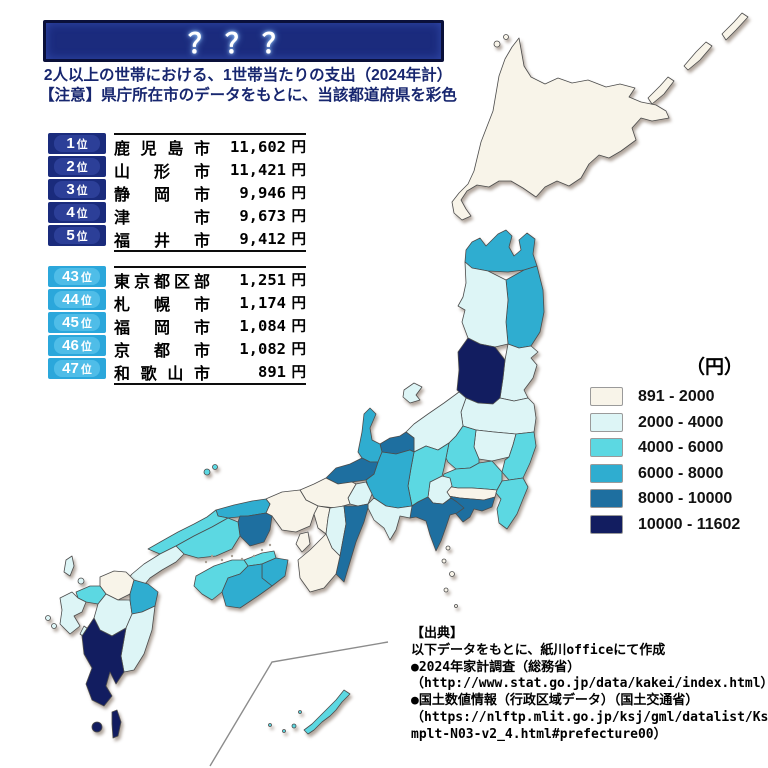 The width and height of the screenshot is (768, 768). I want to click on table-row: 札幌市 1,174 円, so click(210, 302).